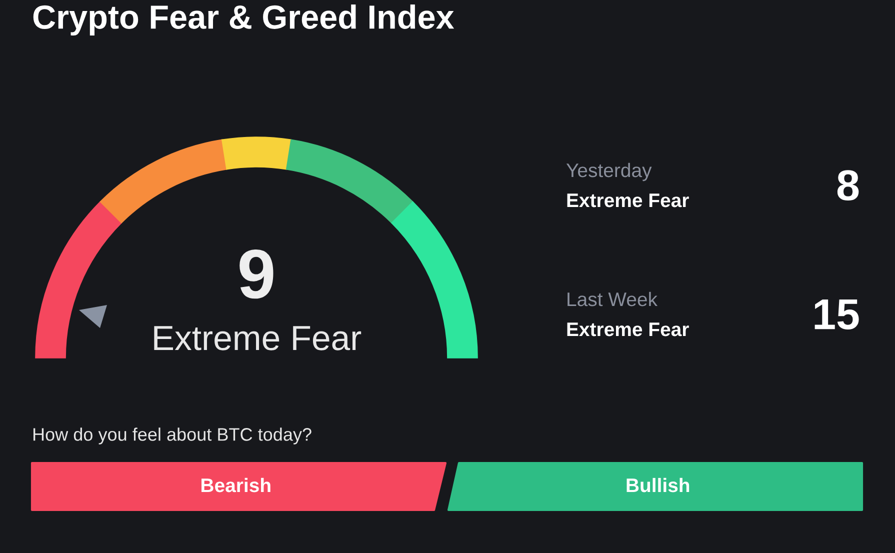 The width and height of the screenshot is (895, 553). Describe the element at coordinates (243, 20) in the screenshot. I see `chart-title: Crypto Fear & Greed Index` at that location.